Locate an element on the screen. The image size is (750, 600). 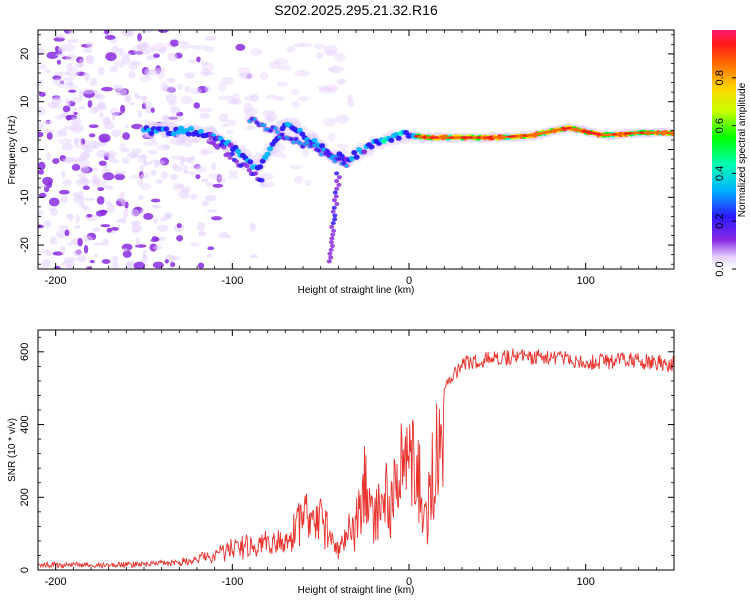
spectrogram-y-tick-label: -10 is located at coordinates (25, 197).